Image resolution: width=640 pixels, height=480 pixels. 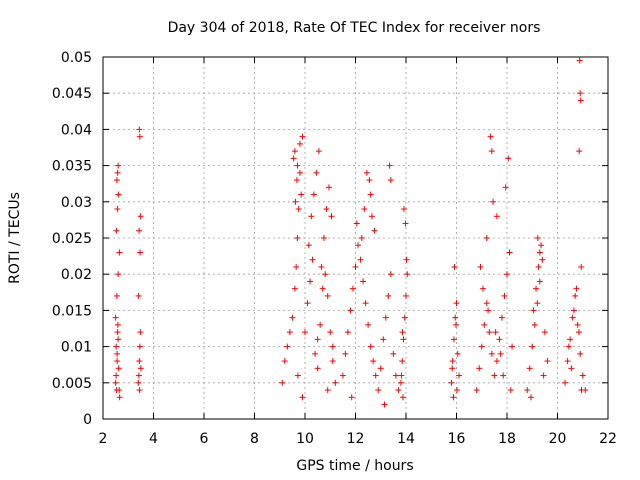 What do you see at coordinates (356, 439) in the screenshot?
I see `x-tick-label: 12` at bounding box center [356, 439].